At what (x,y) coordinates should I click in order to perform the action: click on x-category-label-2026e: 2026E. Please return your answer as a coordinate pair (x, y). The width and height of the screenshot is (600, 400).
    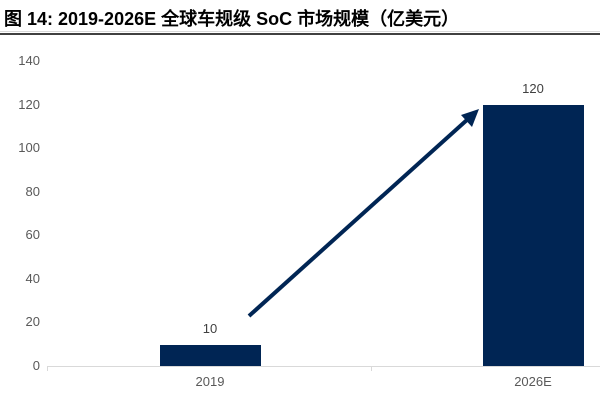
    Looking at the image, I should click on (533, 381).